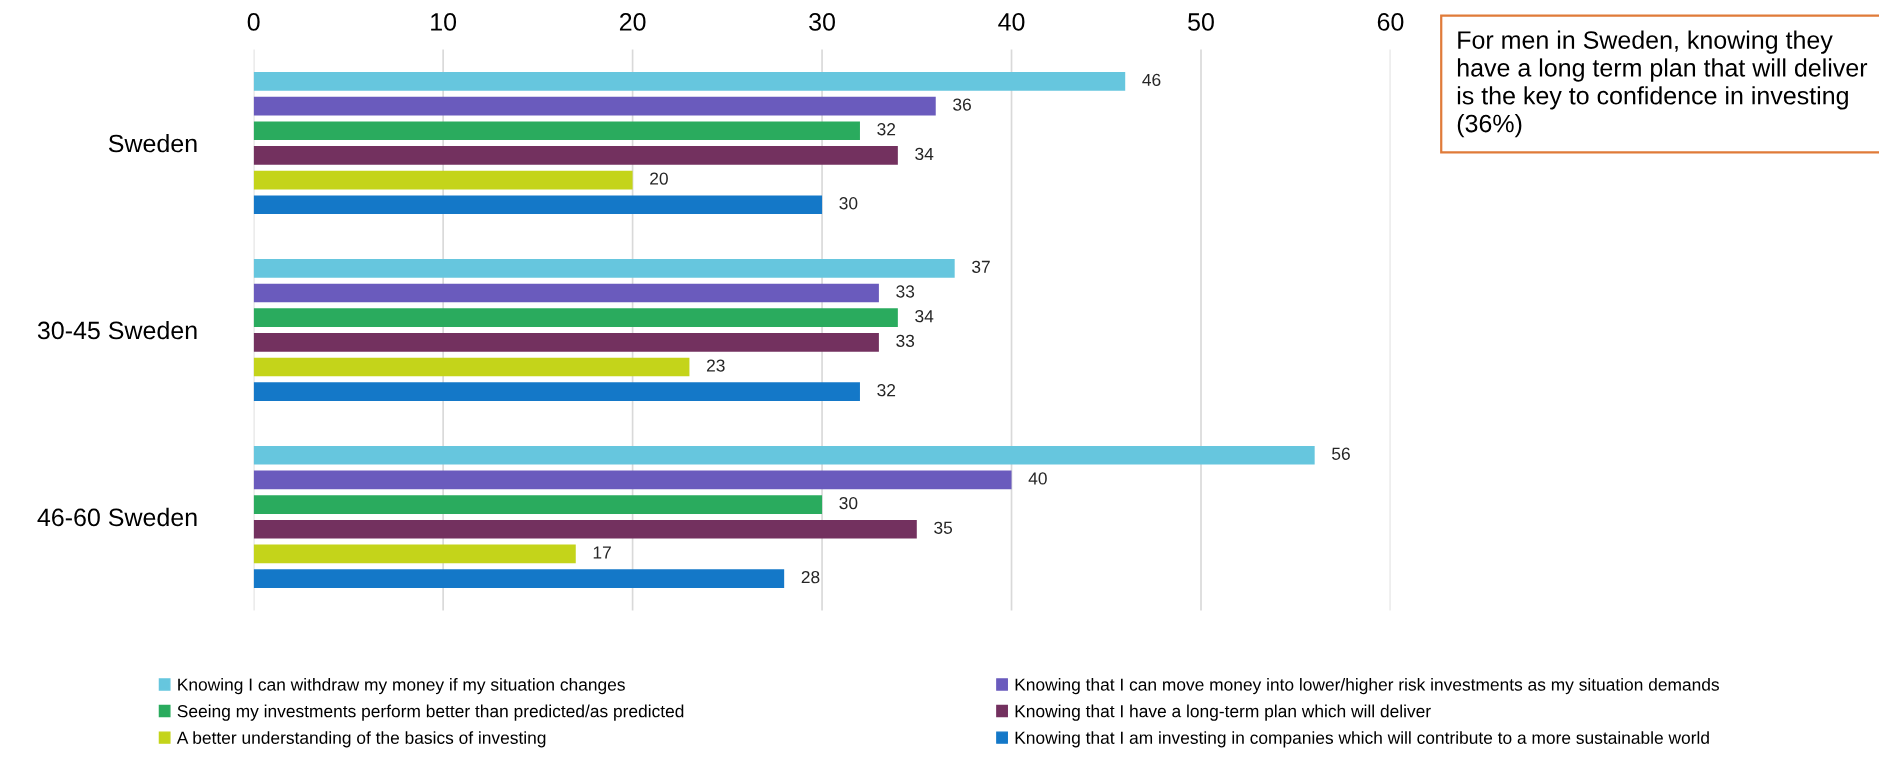 The height and width of the screenshot is (763, 1879). I want to click on legend-label: Knowing that I have a long-term plan which will deliver, so click(1223, 712).